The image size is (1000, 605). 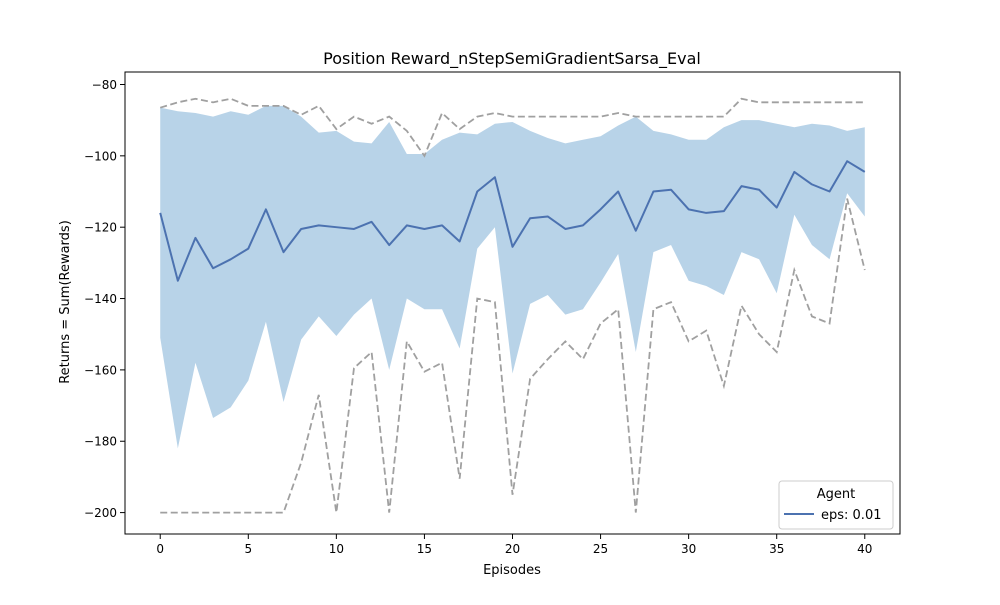 What do you see at coordinates (600, 549) in the screenshot?
I see `x-tick-label: 25` at bounding box center [600, 549].